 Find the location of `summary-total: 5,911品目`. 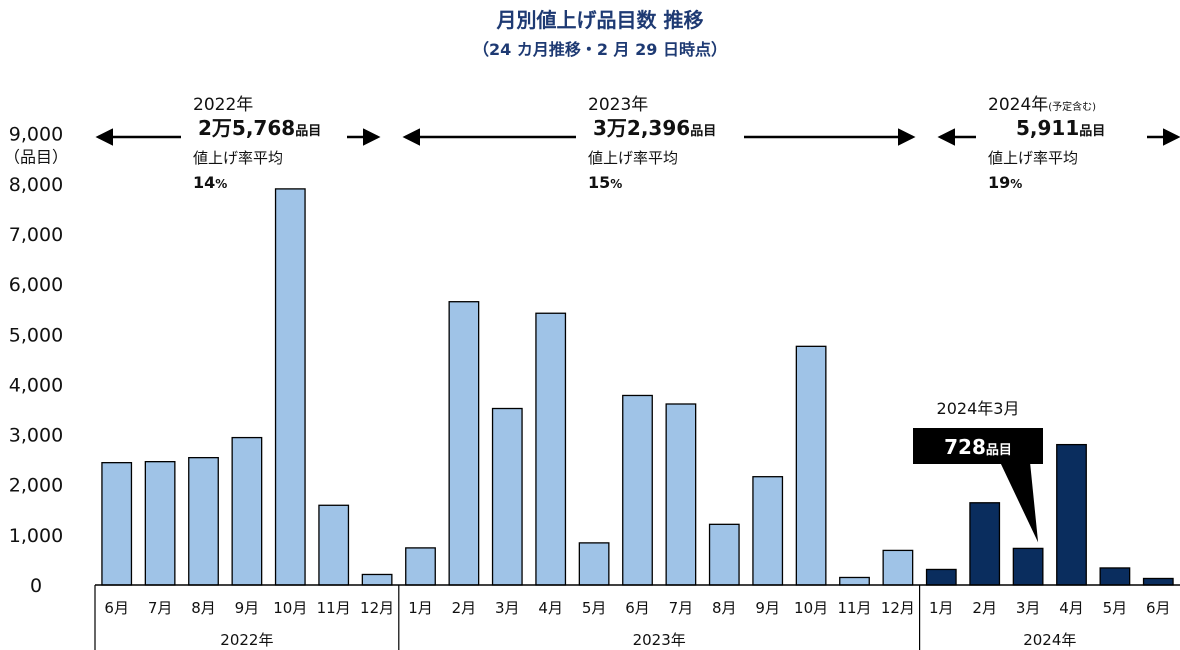

summary-total: 5,911品目 is located at coordinates (1060, 128).